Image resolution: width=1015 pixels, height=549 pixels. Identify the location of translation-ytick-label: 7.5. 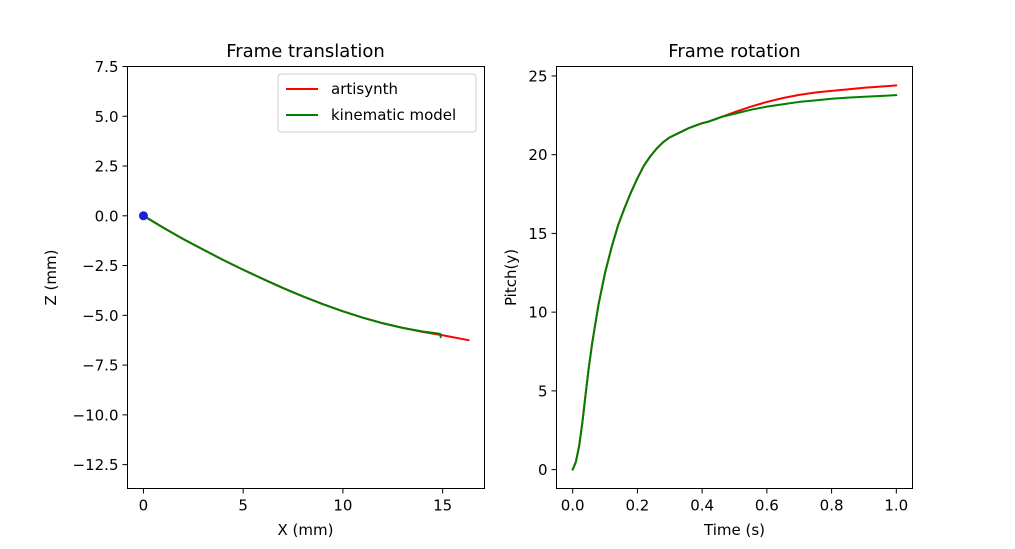
(107, 67).